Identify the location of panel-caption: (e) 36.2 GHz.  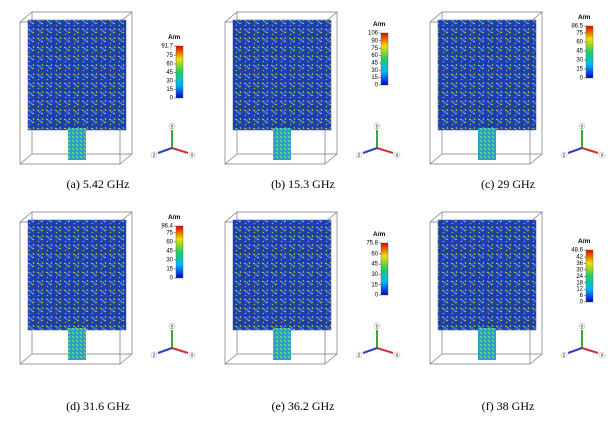
(303, 406).